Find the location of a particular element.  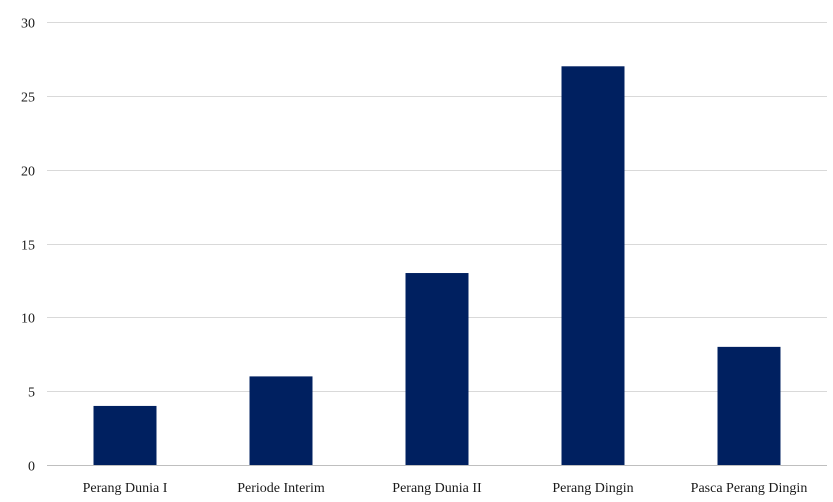

y-tick-label: 30 is located at coordinates (28, 24).